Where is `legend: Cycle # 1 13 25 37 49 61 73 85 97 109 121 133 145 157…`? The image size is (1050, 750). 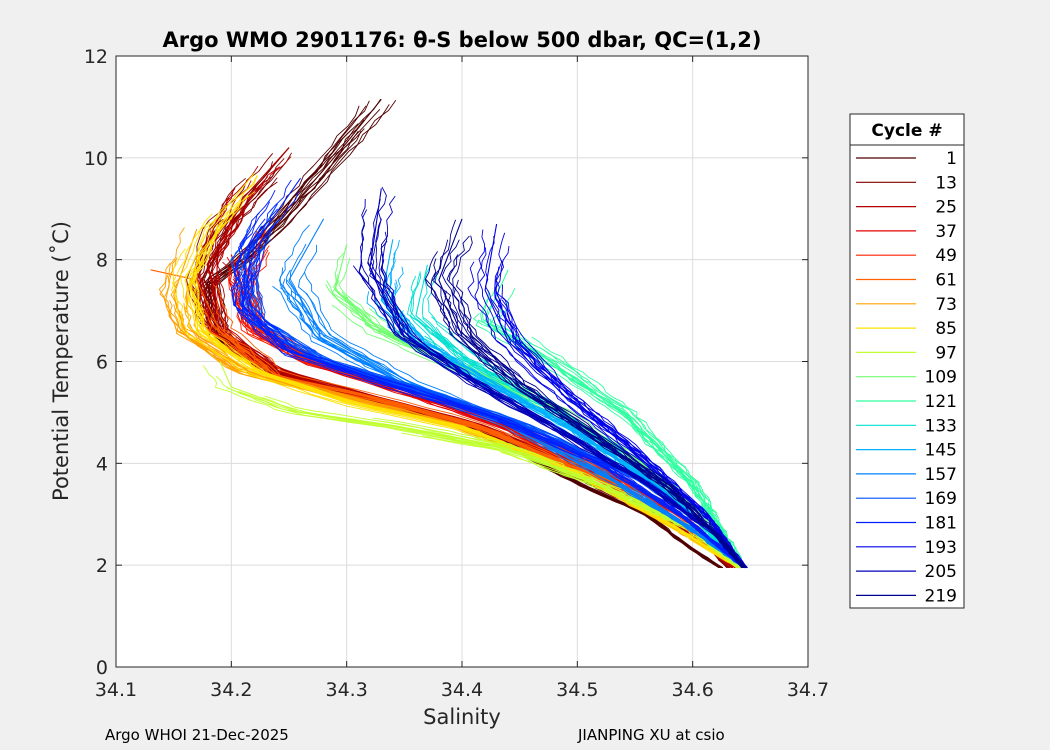 legend: Cycle # 1 13 25 37 49 61 73 85 97 109 121 133 145 157… is located at coordinates (907, 361).